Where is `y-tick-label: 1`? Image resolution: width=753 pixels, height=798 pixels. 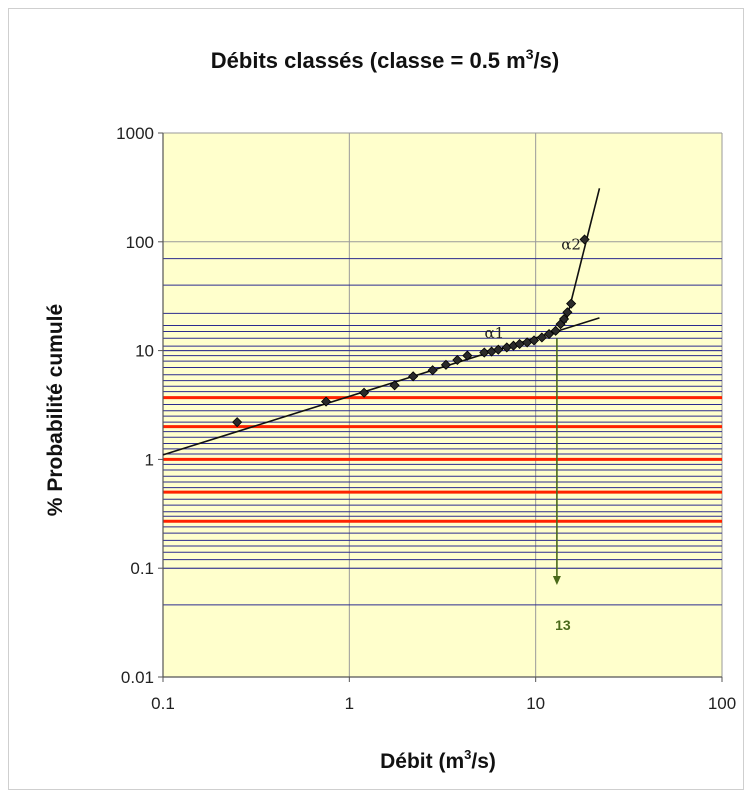 y-tick-label: 1 is located at coordinates (149, 459).